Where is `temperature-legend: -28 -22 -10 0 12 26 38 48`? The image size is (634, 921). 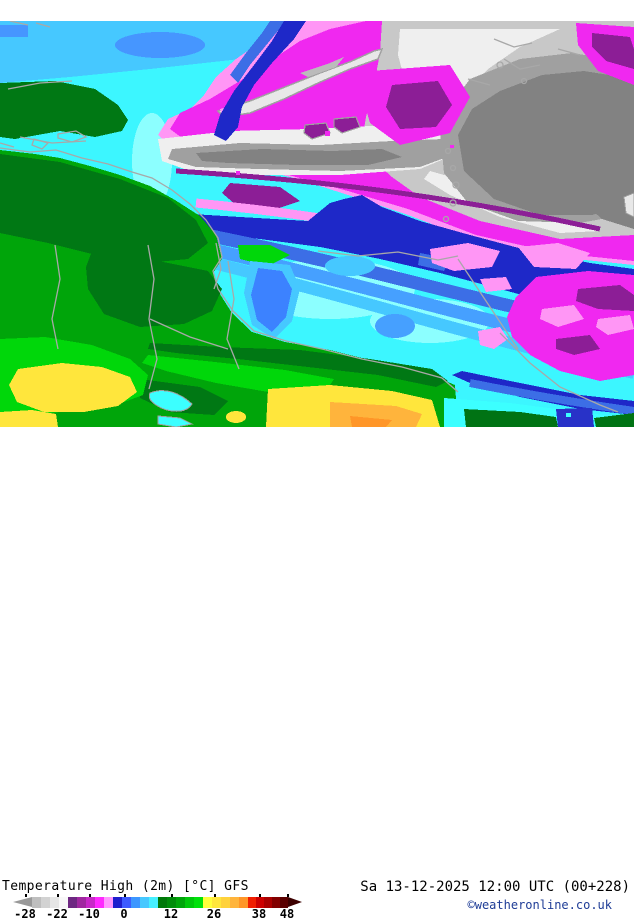 temperature-legend: -28 -22 -10 0 12 26 38 48 is located at coordinates (160, 907).